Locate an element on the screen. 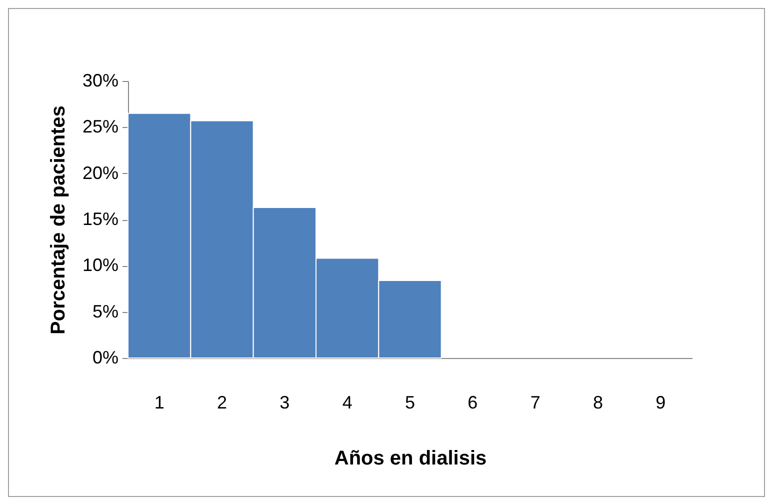 This screenshot has width=774, height=504. y-tick-label: 15% is located at coordinates (100, 219).